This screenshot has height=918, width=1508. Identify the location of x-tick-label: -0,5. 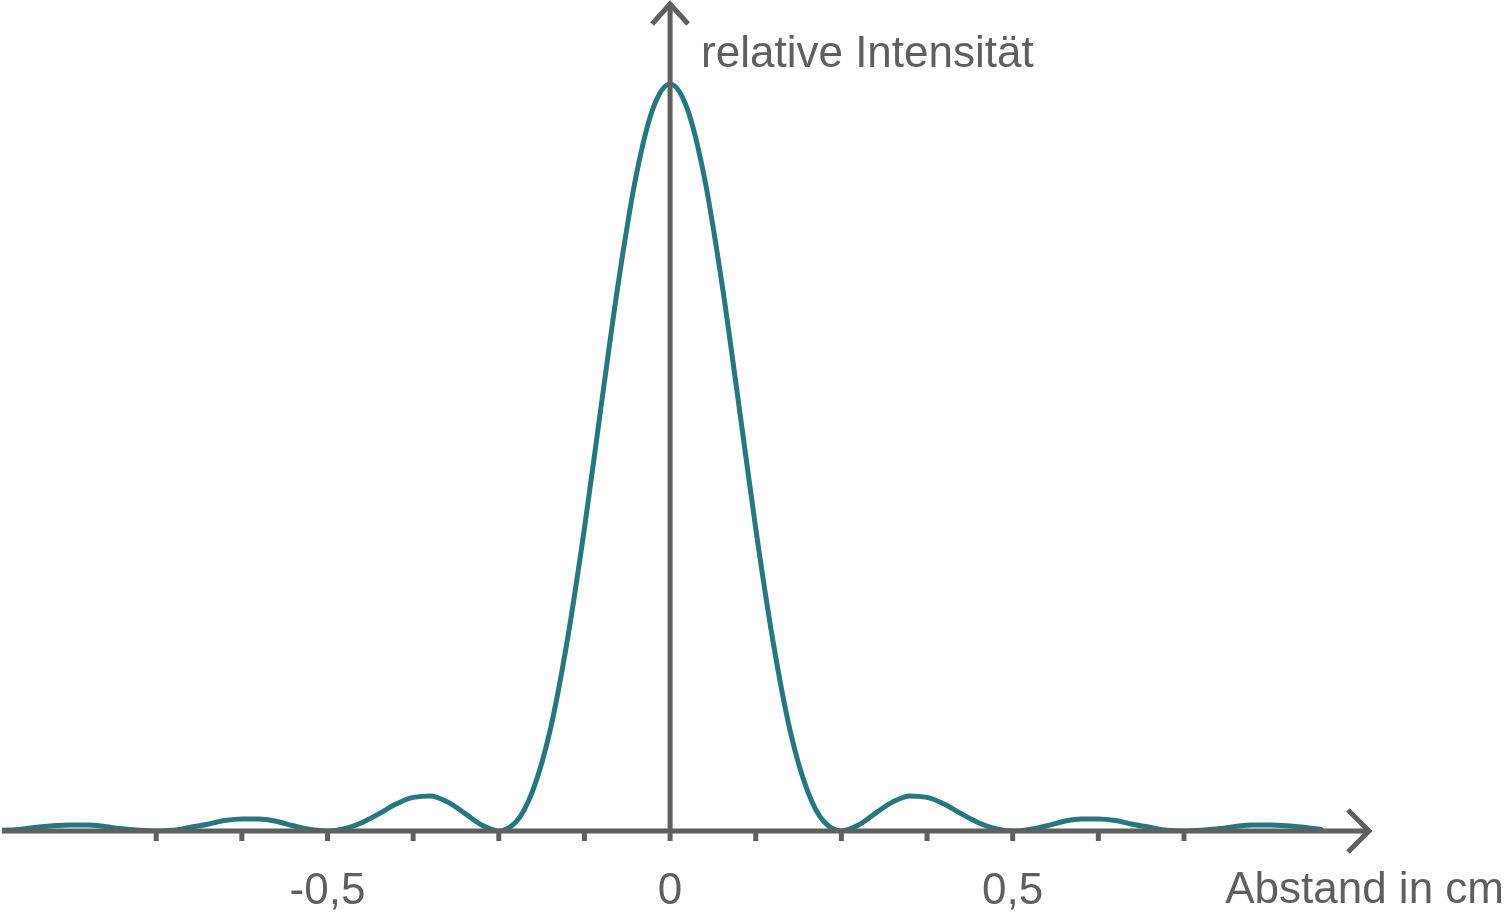
(327, 889).